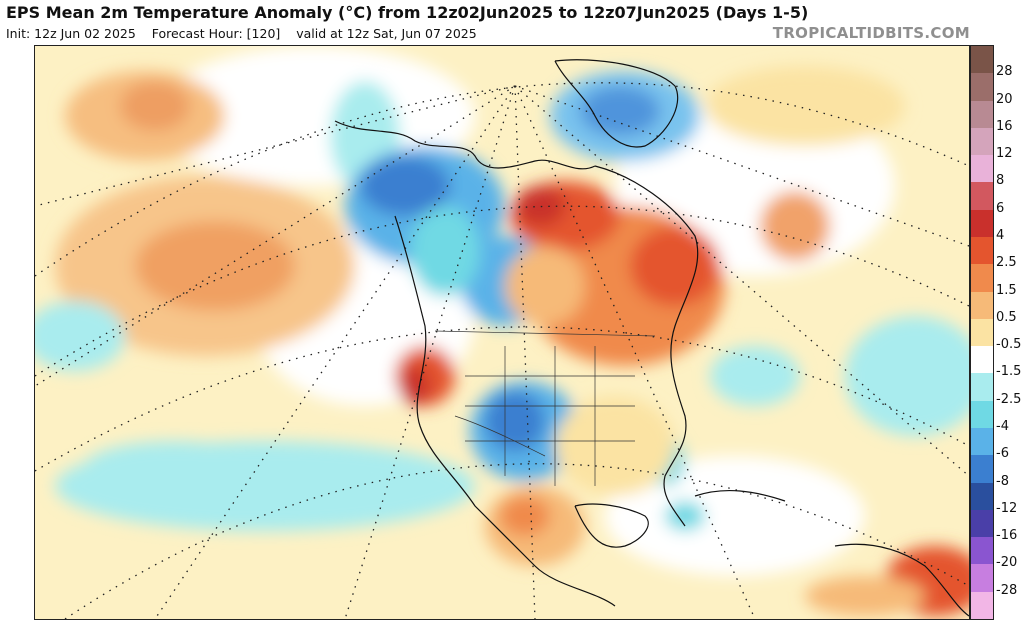 The height and width of the screenshot is (638, 1024). I want to click on colorbar-tick-label: 4, so click(1000, 235).